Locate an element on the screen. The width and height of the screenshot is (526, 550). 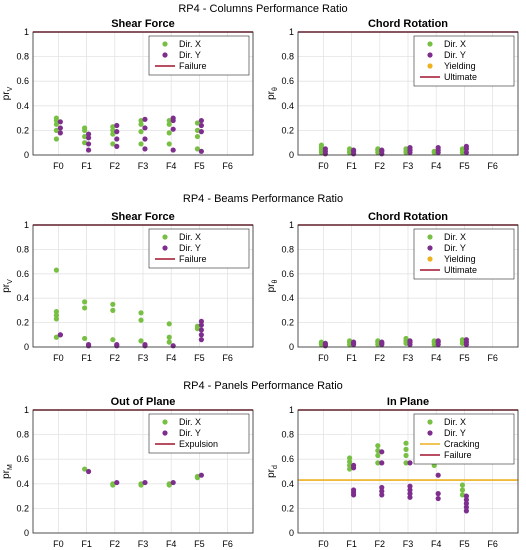
x-tick-label: F2 is located at coordinates (115, 358).